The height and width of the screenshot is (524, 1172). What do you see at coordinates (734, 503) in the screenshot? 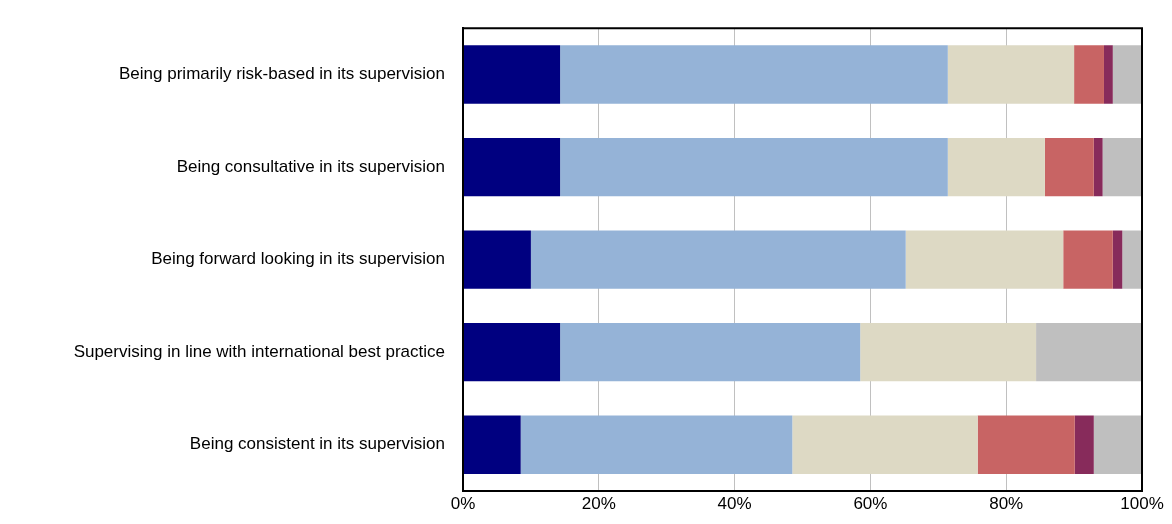
I see `x-tick-label: 40%` at bounding box center [734, 503].